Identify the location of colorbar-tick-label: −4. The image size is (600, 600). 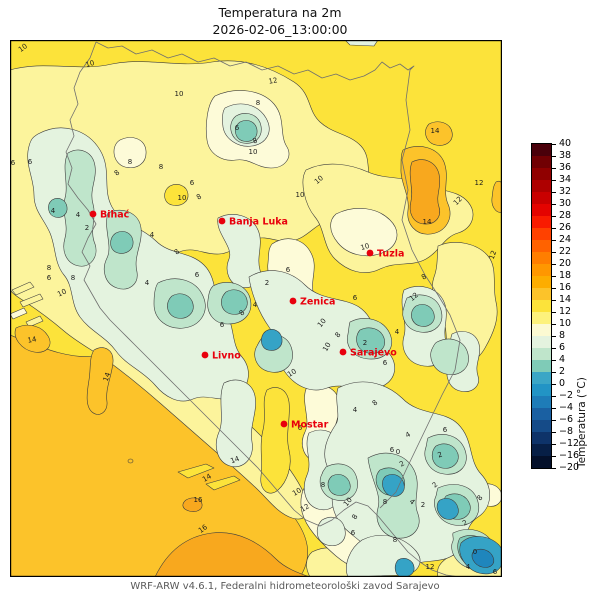
(566, 407).